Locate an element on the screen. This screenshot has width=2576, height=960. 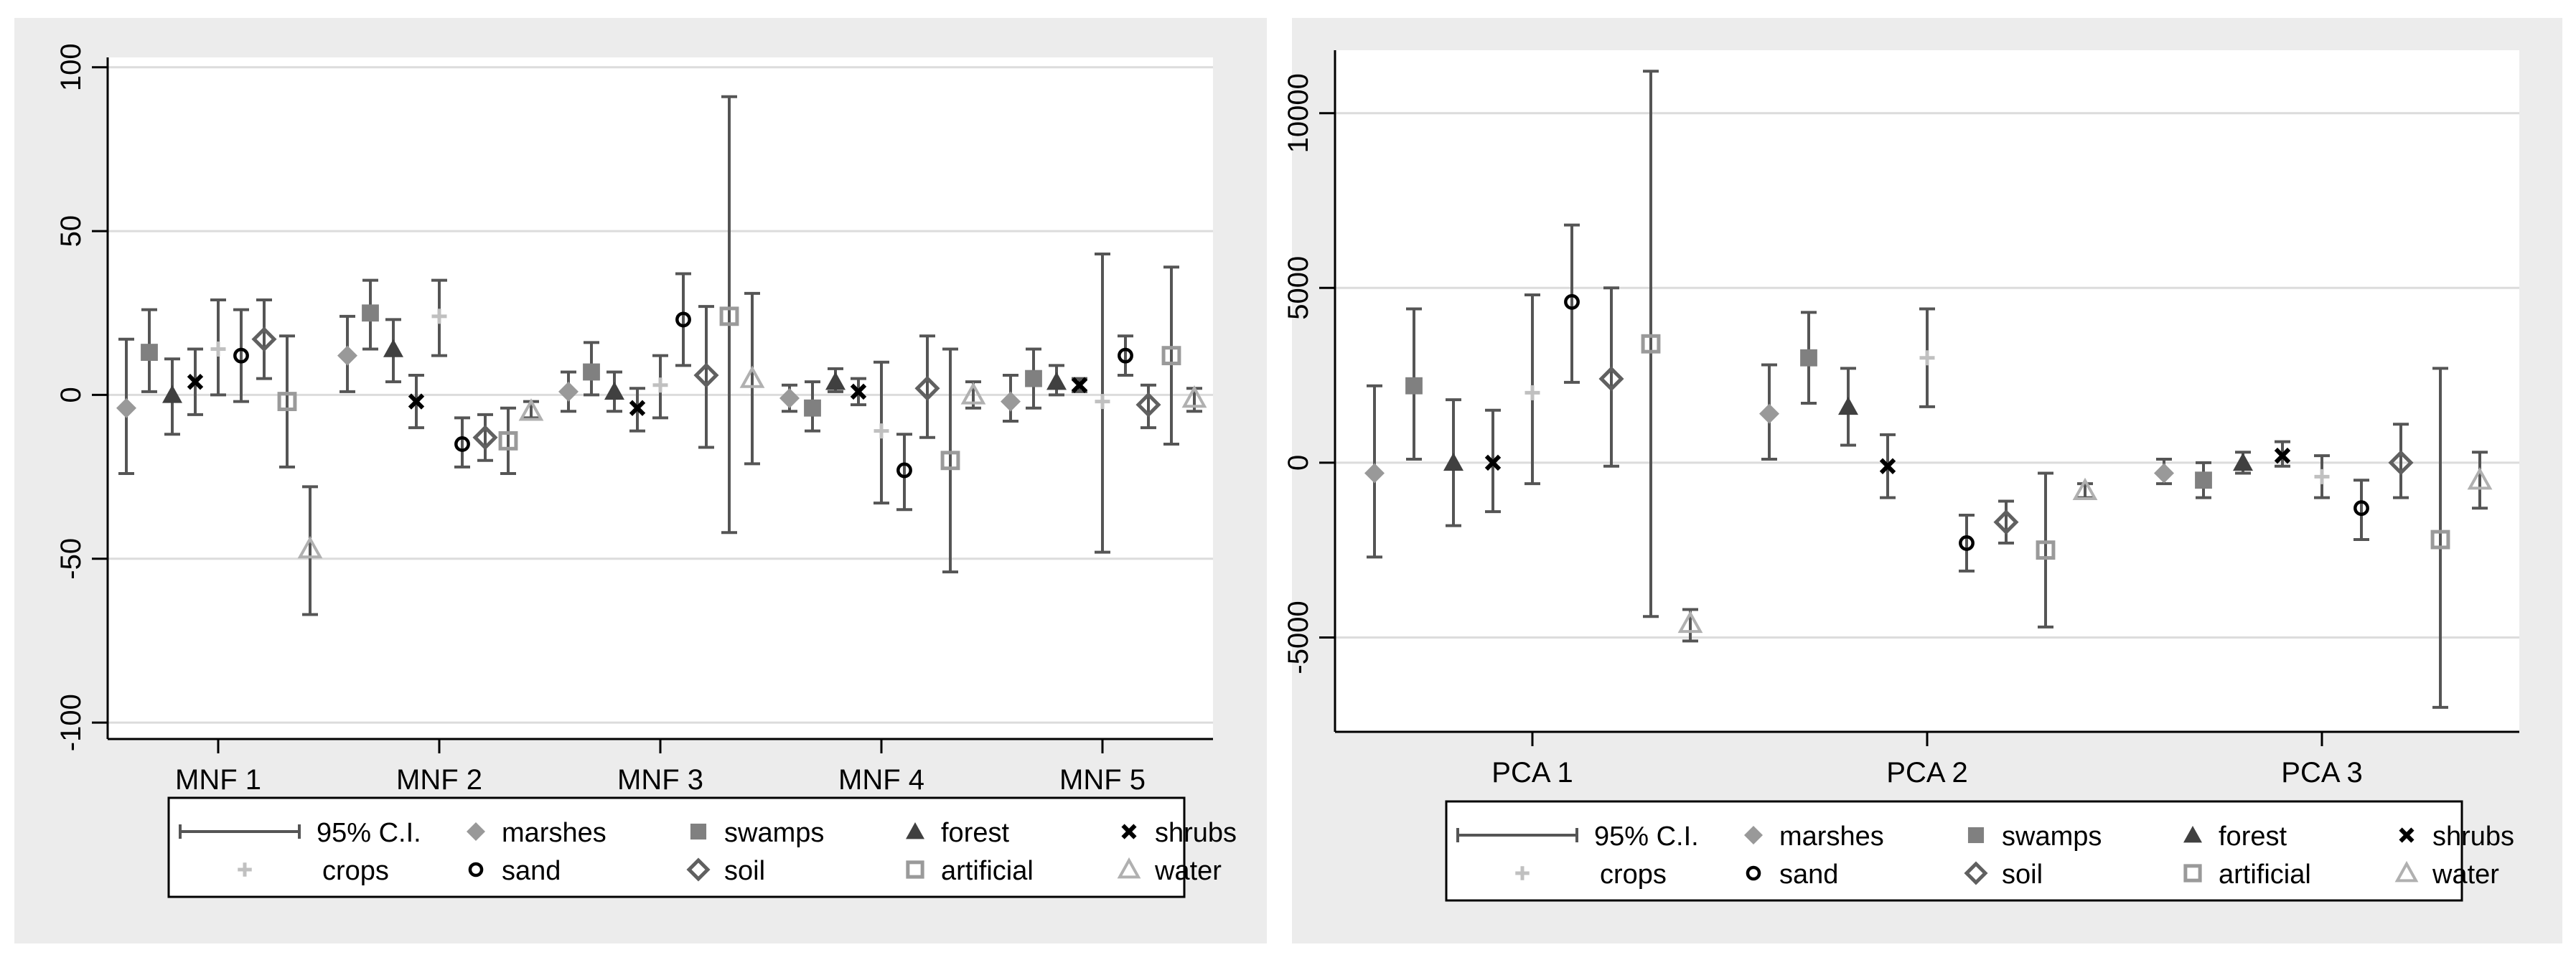
legend-marker-swamps is located at coordinates (698, 831).